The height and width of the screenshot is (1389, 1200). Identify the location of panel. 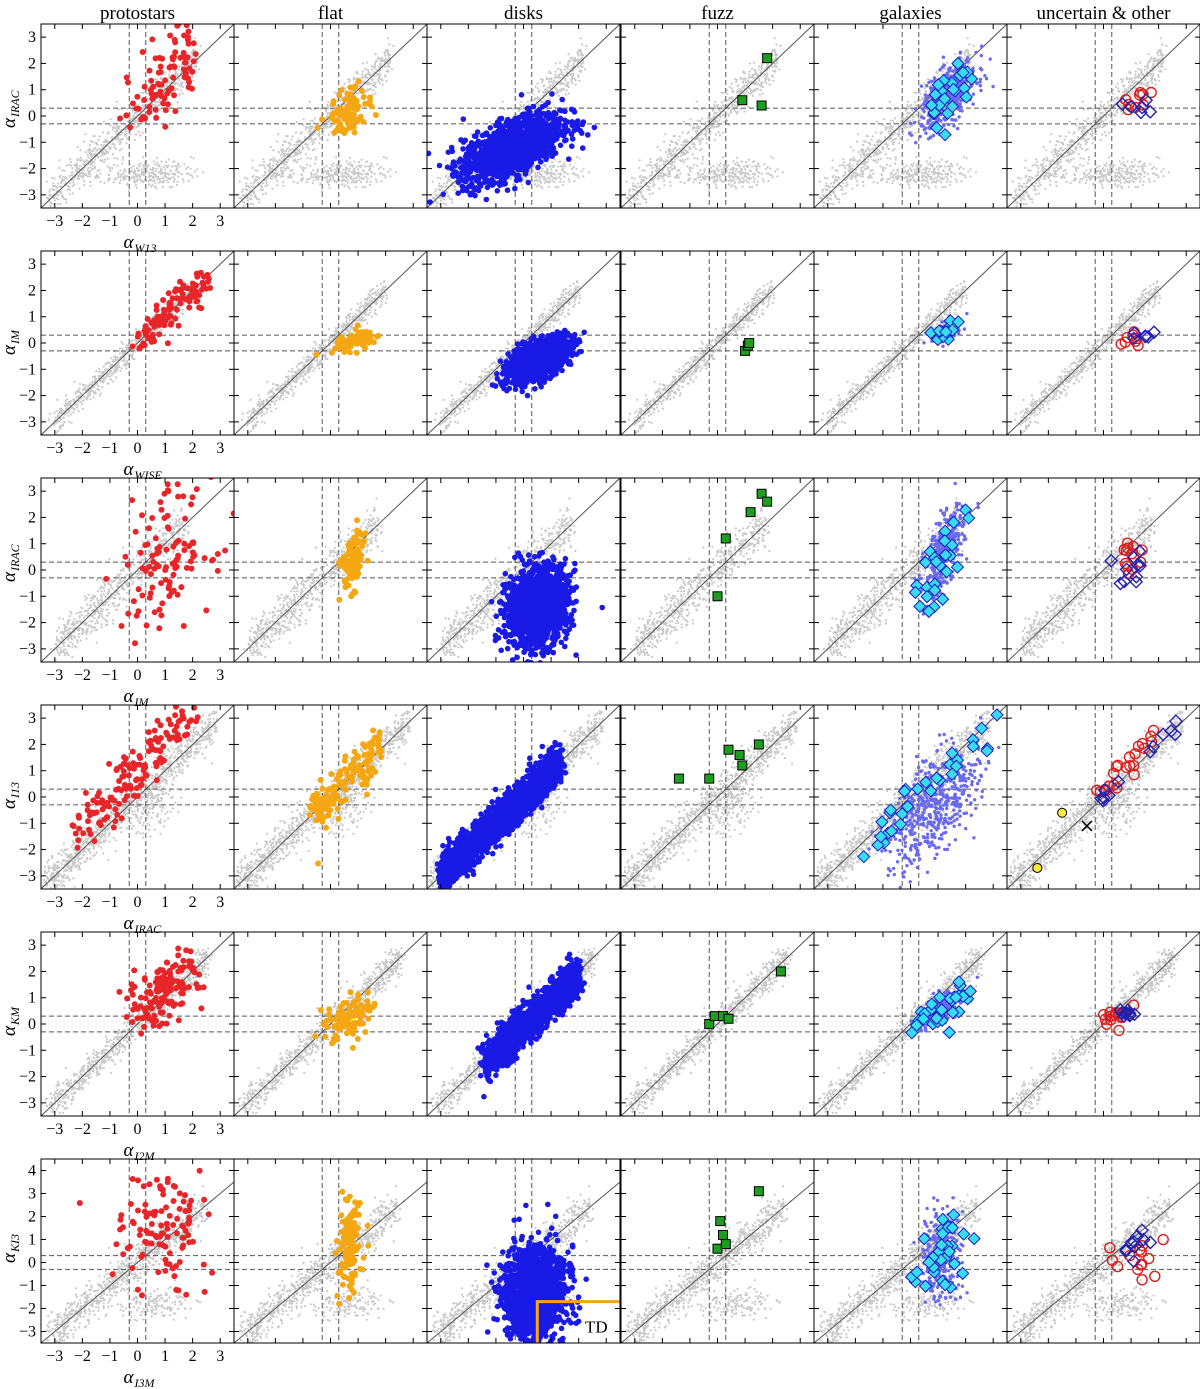
(330, 119).